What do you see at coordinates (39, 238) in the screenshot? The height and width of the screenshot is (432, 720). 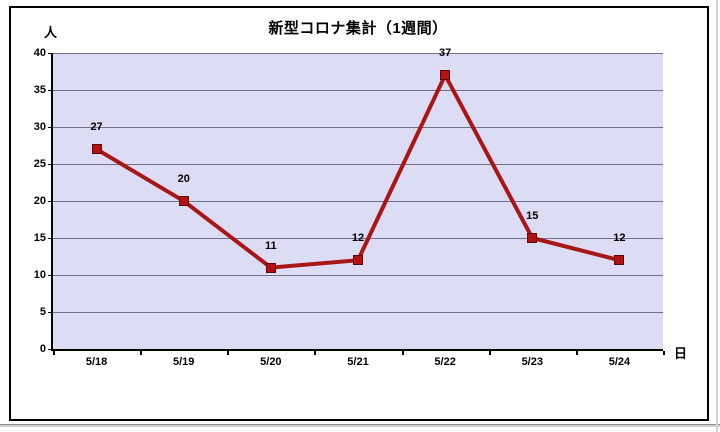 I see `y-tick-label: 15` at bounding box center [39, 238].